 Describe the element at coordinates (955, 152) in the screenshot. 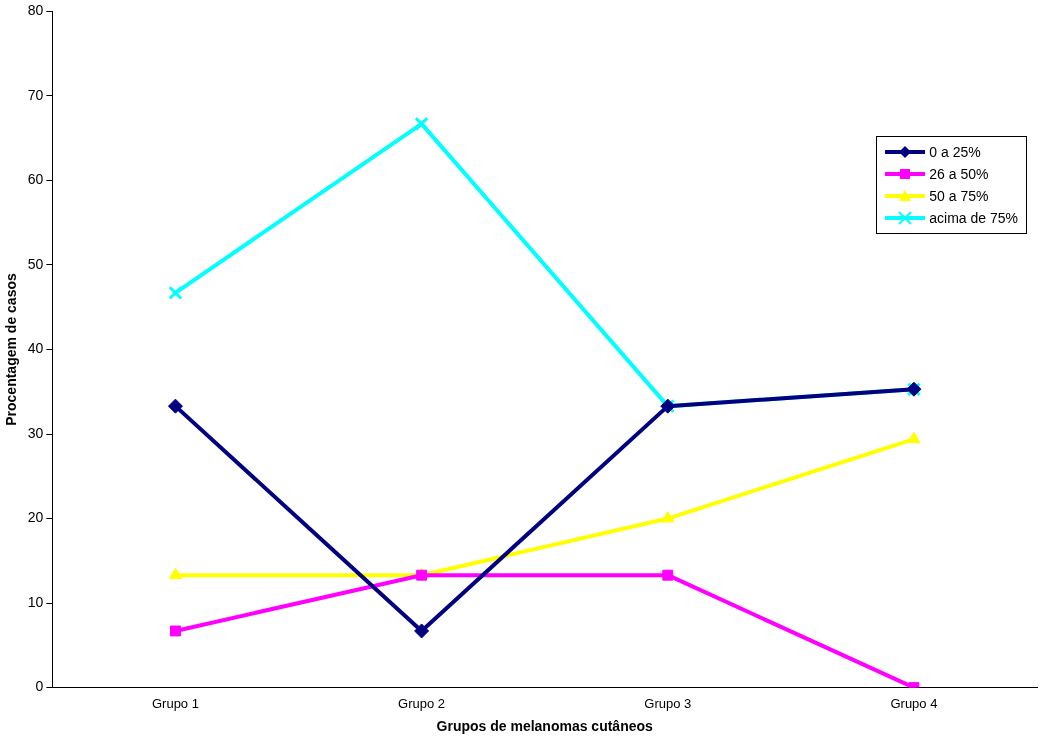

I see `legend-label: 0 a 25%` at that location.